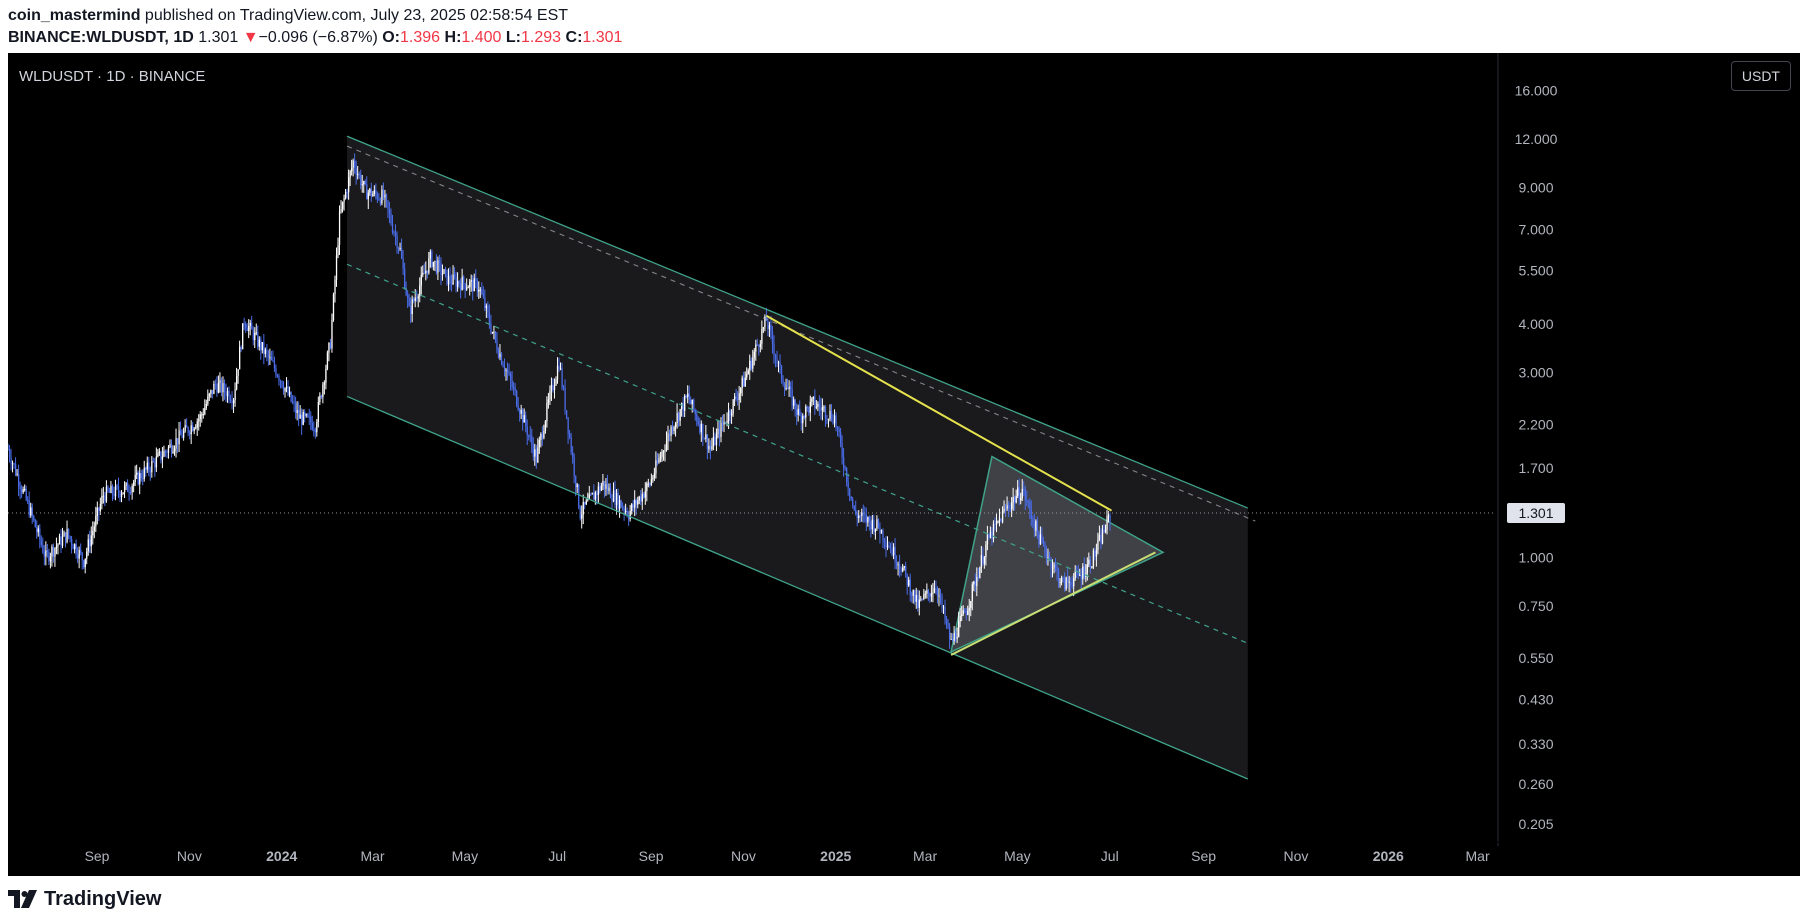  What do you see at coordinates (74, 15) in the screenshot?
I see `author-name: coin_mastermind` at bounding box center [74, 15].